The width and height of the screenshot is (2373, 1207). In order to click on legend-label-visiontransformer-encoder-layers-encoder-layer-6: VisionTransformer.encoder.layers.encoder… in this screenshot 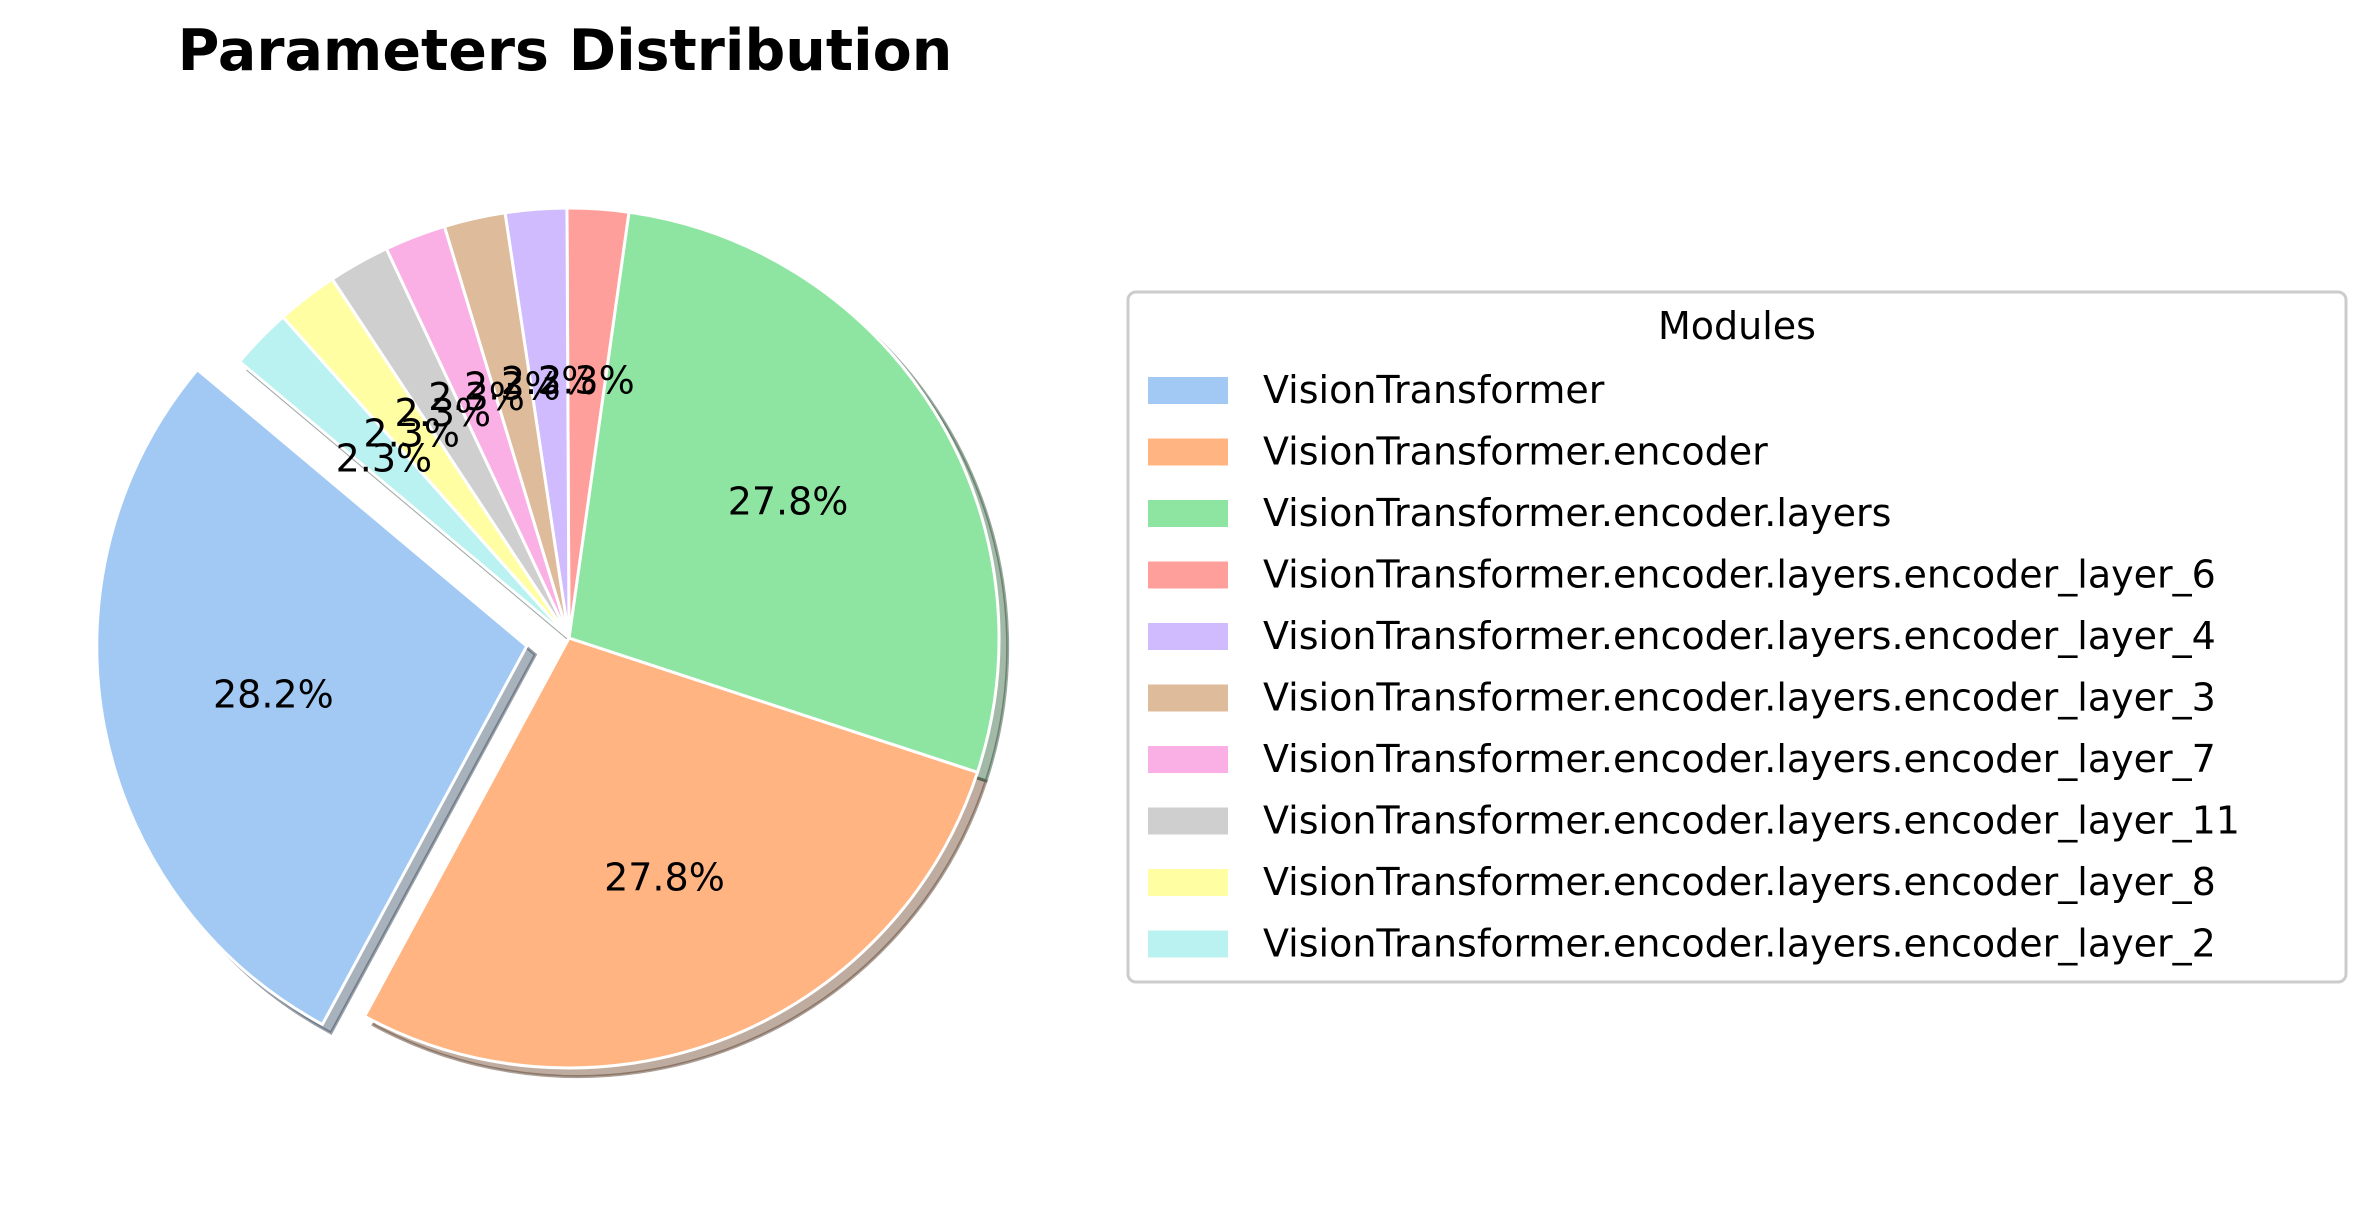, I will do `click(1739, 575)`.